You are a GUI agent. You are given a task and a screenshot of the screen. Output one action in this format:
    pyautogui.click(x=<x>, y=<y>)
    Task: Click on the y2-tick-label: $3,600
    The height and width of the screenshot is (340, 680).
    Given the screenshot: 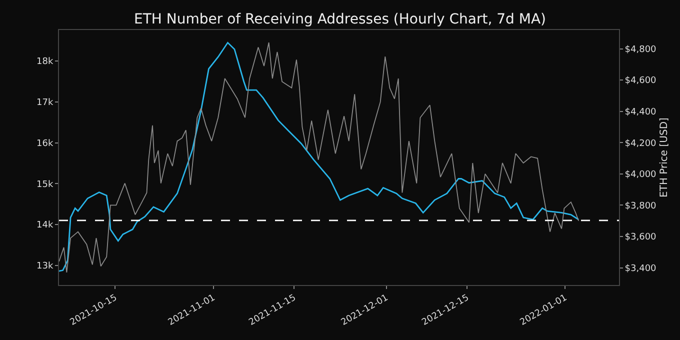 What is the action you would take?
    pyautogui.click(x=640, y=237)
    